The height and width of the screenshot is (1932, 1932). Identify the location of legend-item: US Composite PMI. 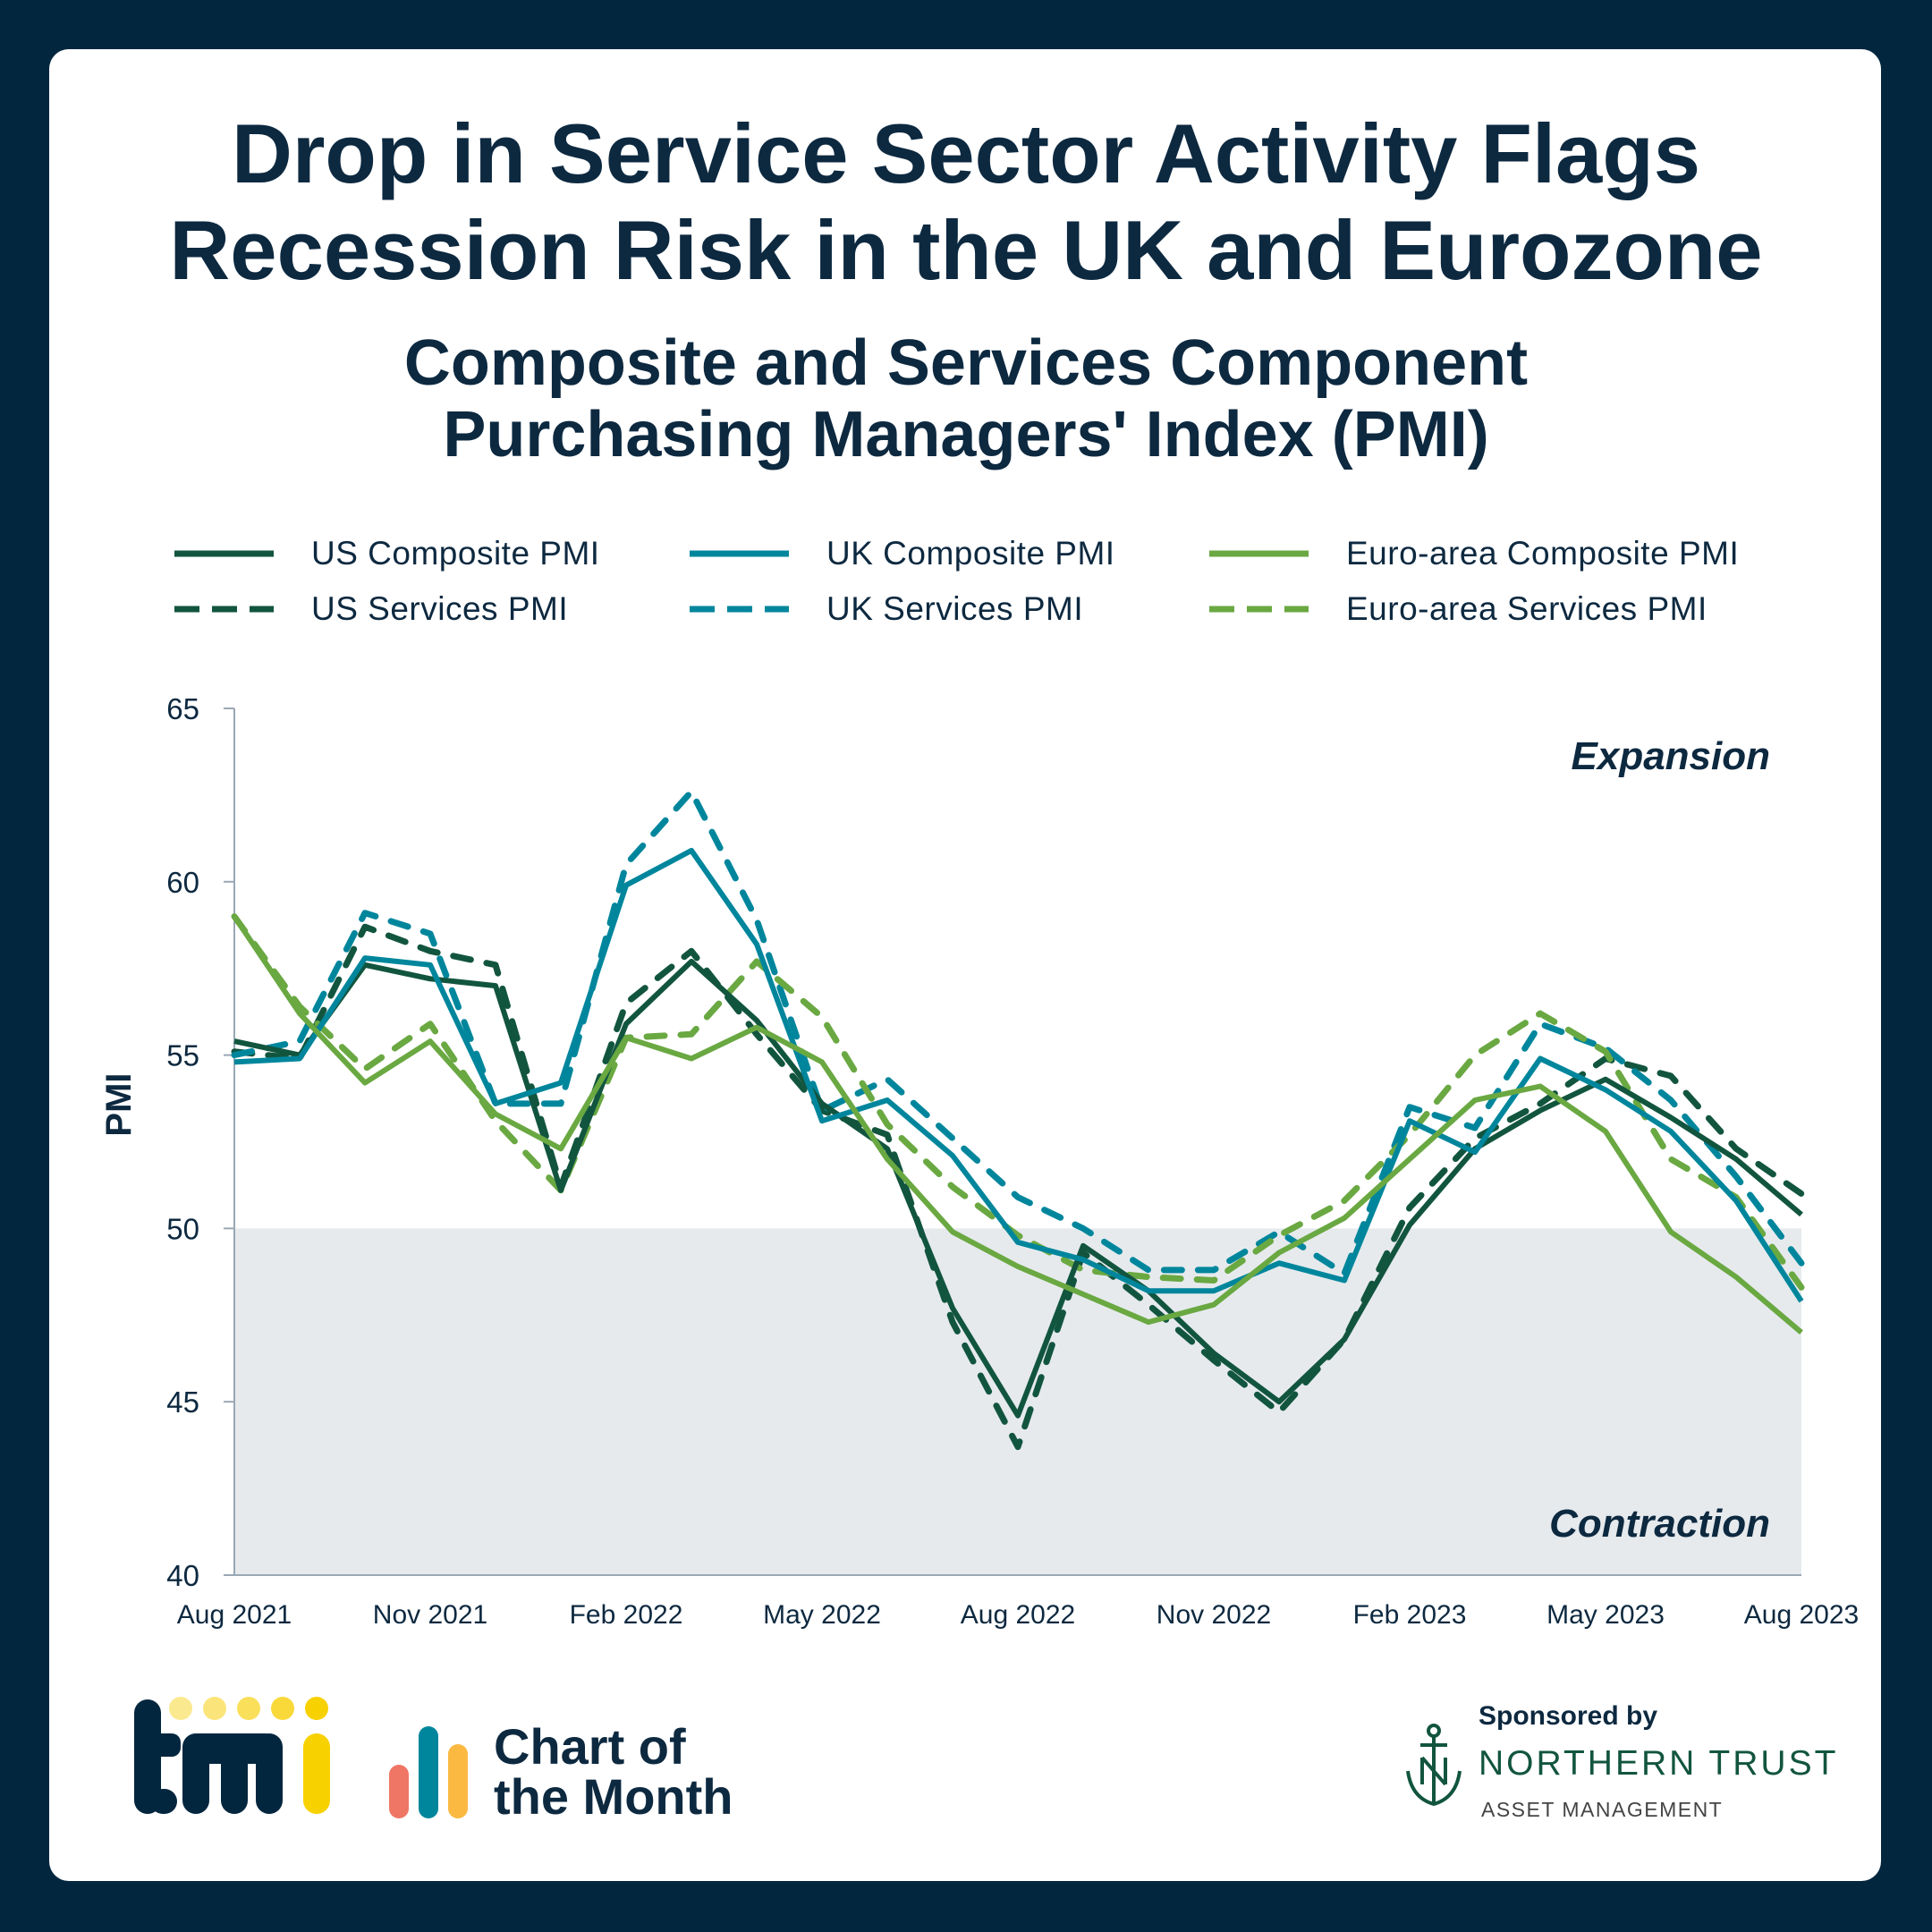
(386, 553).